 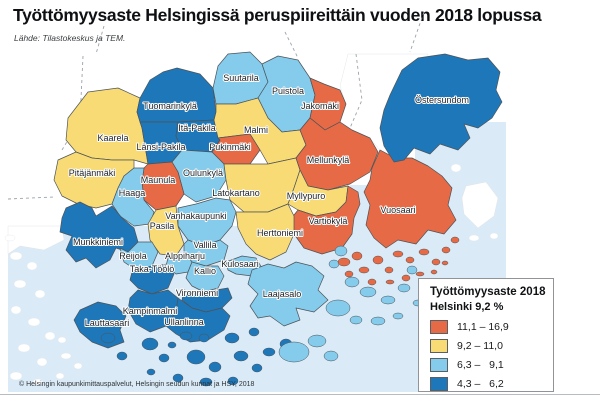 What do you see at coordinates (176, 95) in the screenshot?
I see `district-tuomarinkyla` at bounding box center [176, 95].